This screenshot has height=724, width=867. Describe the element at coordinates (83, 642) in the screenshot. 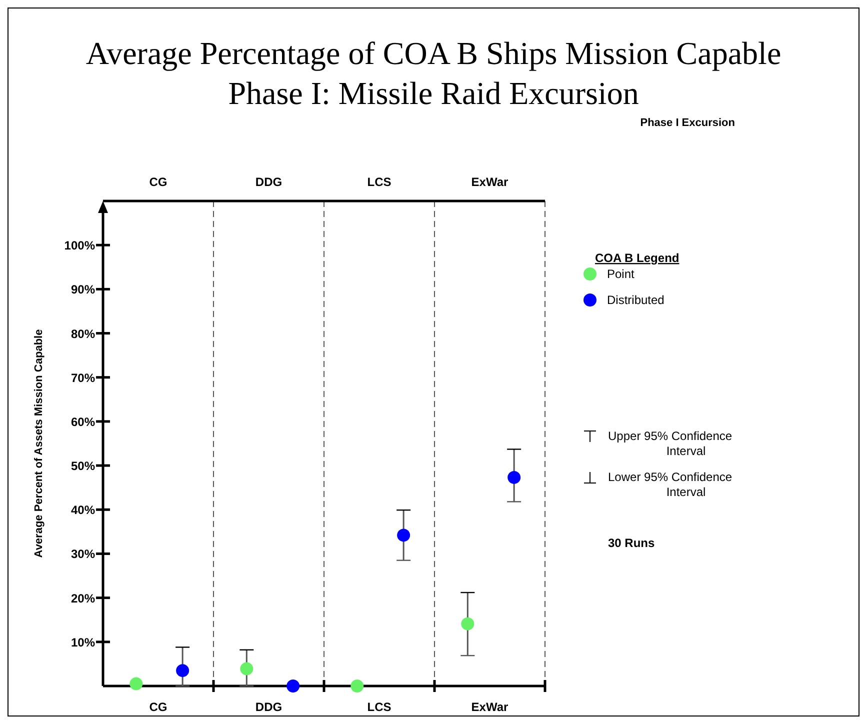

I see `y-tick-label: 10%` at that location.